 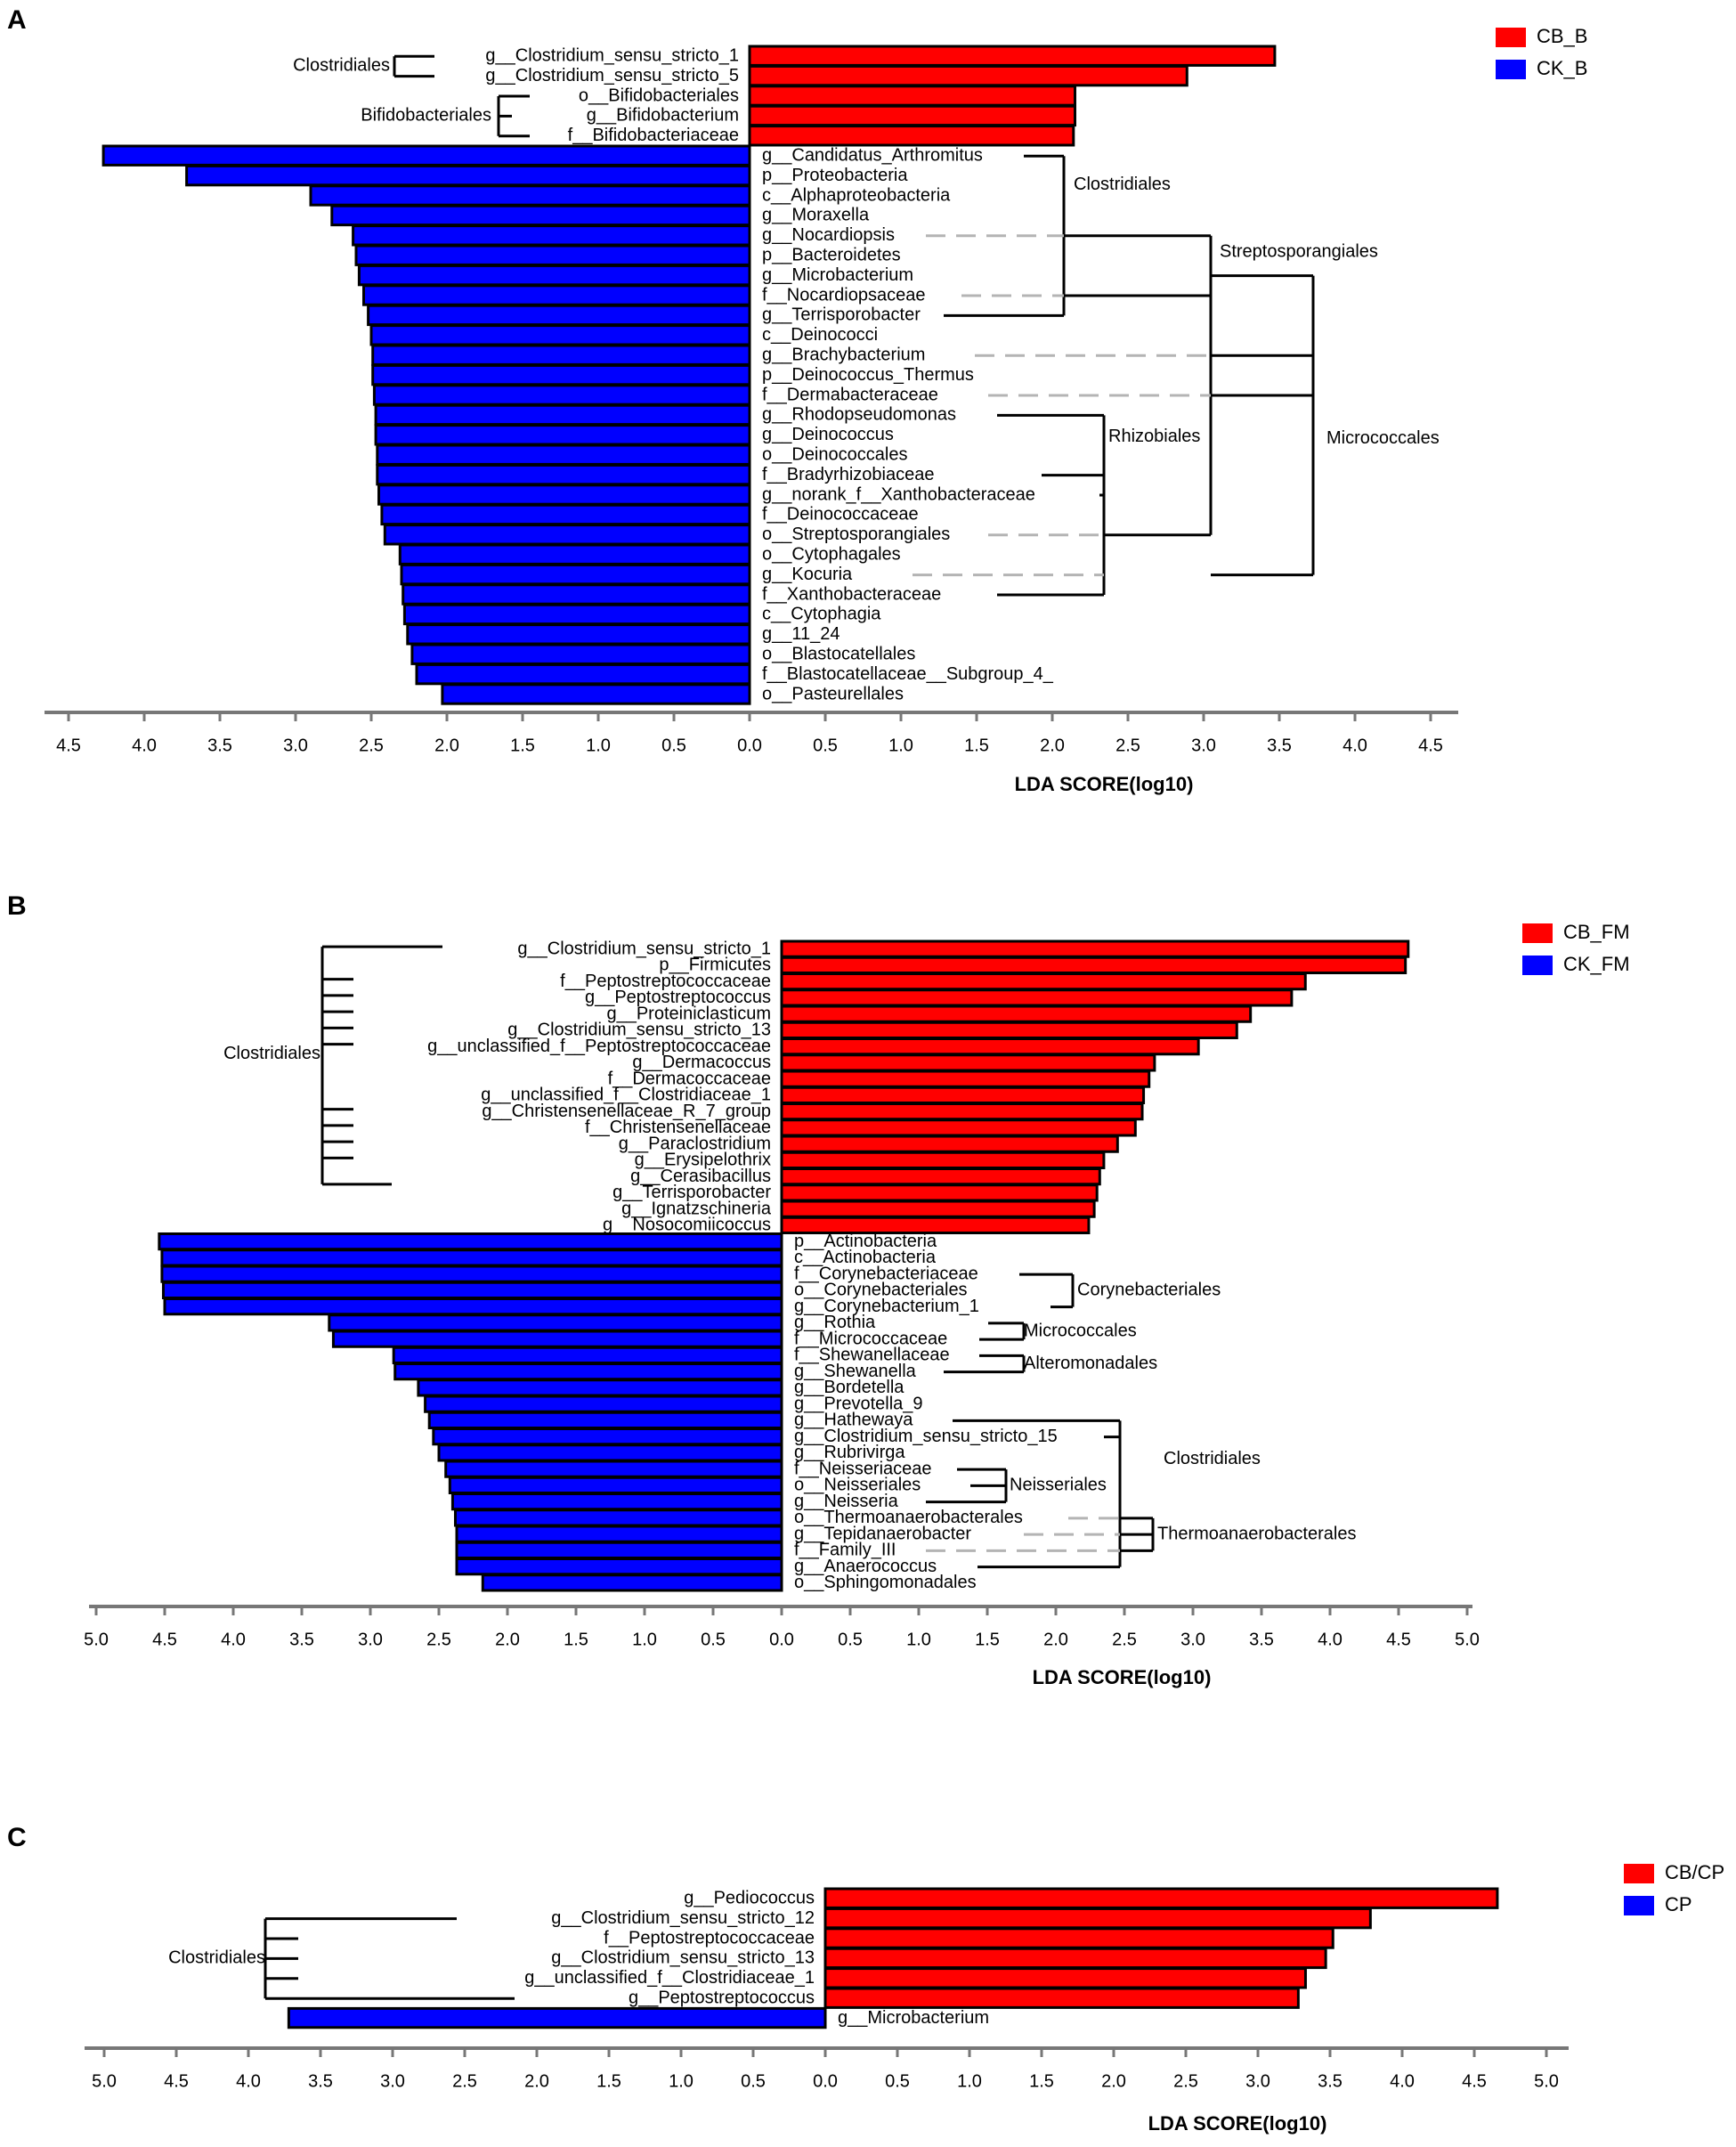 I want to click on bar-label: g__Peptostreptococcus, so click(x=678, y=997).